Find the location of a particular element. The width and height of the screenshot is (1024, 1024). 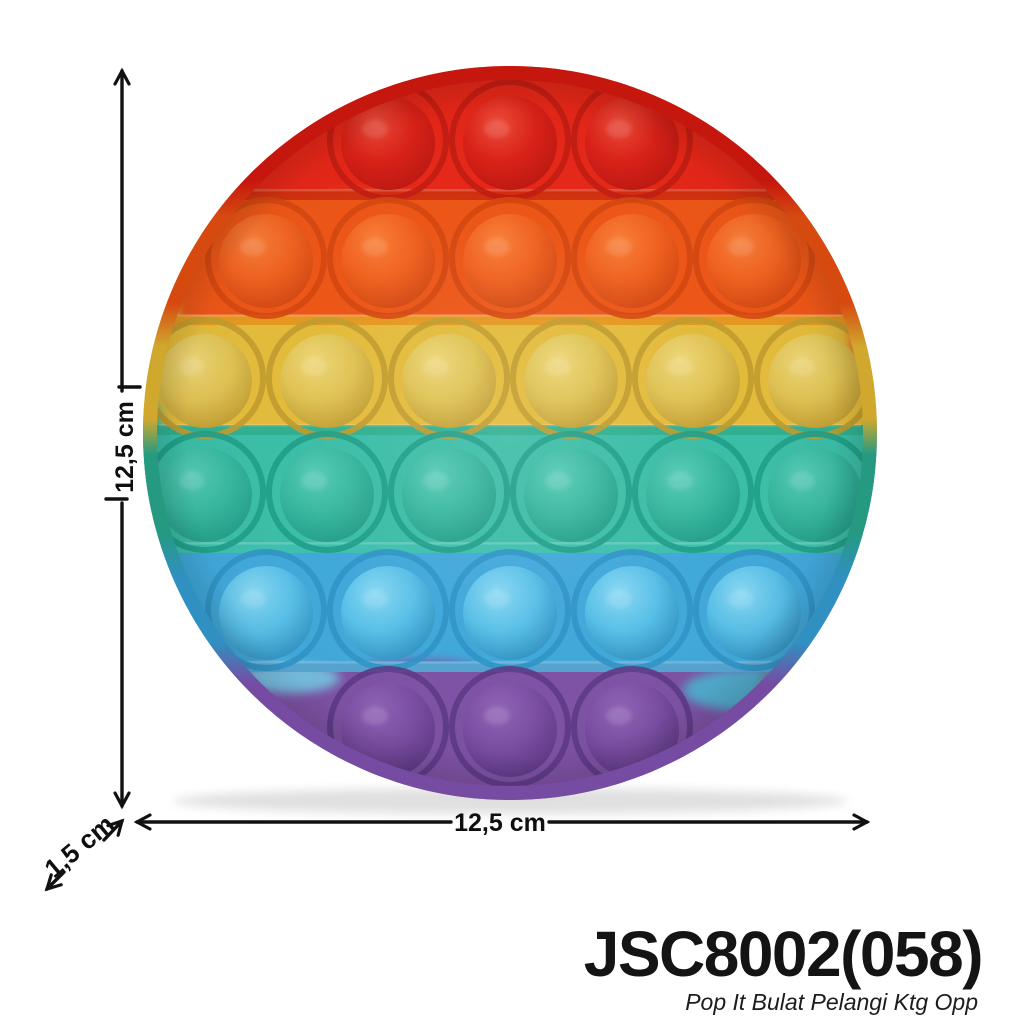

depth-dimension: 1,5 cm is located at coordinates (82, 850).